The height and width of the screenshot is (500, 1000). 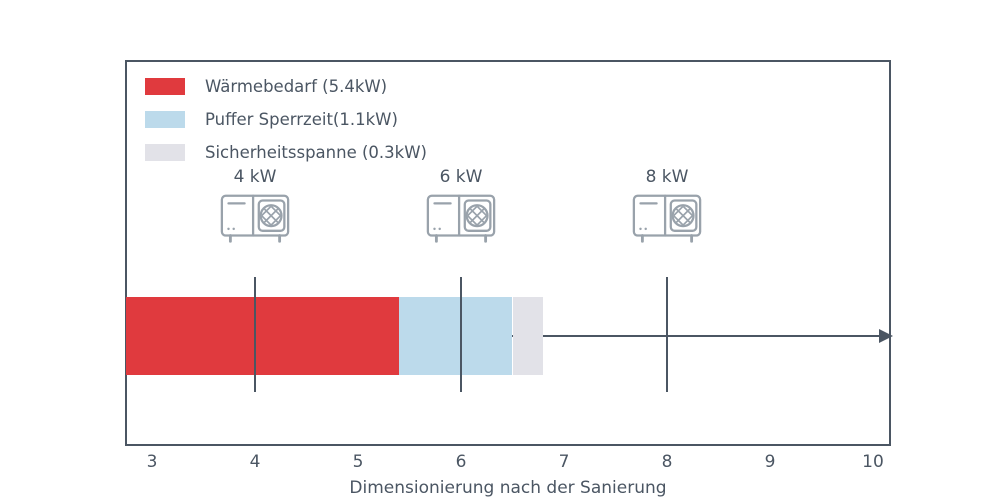 I want to click on x-axis-label: Dimensionierung nach der Sanierung, so click(x=508, y=488).